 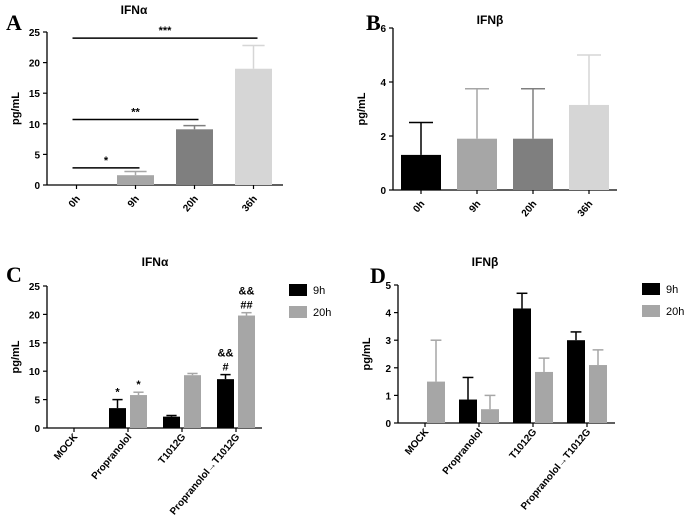 What do you see at coordinates (383, 29) in the screenshot?
I see `y-tick-label: 6` at bounding box center [383, 29].